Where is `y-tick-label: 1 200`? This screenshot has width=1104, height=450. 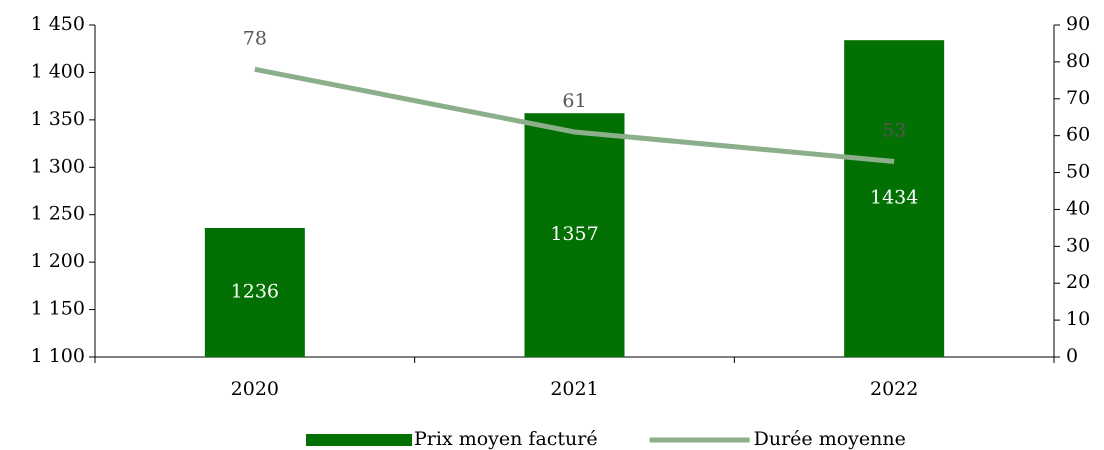
y-tick-label: 1 200 is located at coordinates (58, 261).